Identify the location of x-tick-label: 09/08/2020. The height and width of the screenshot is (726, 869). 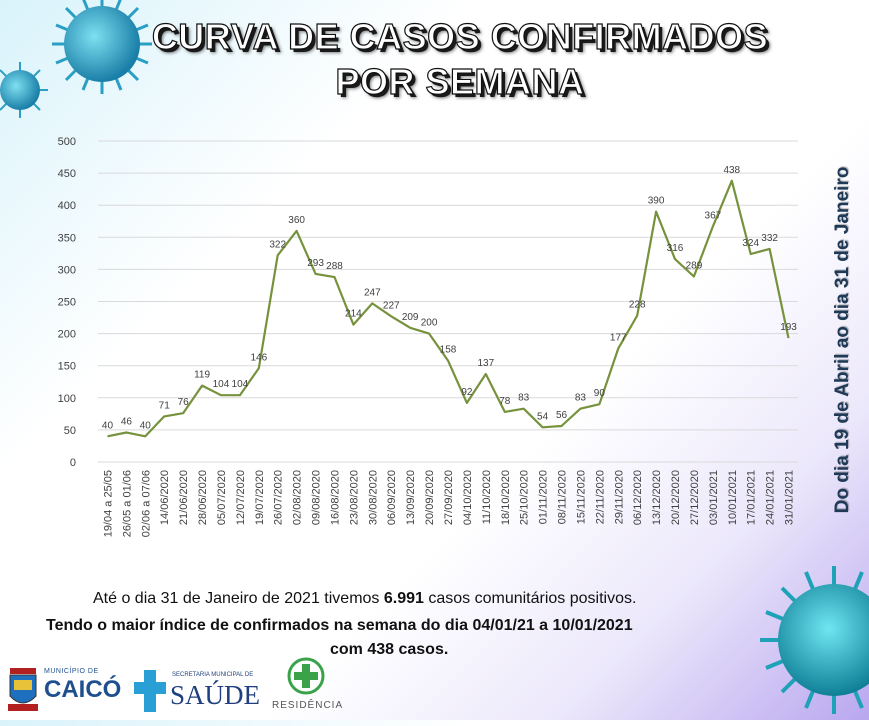
(317, 497).